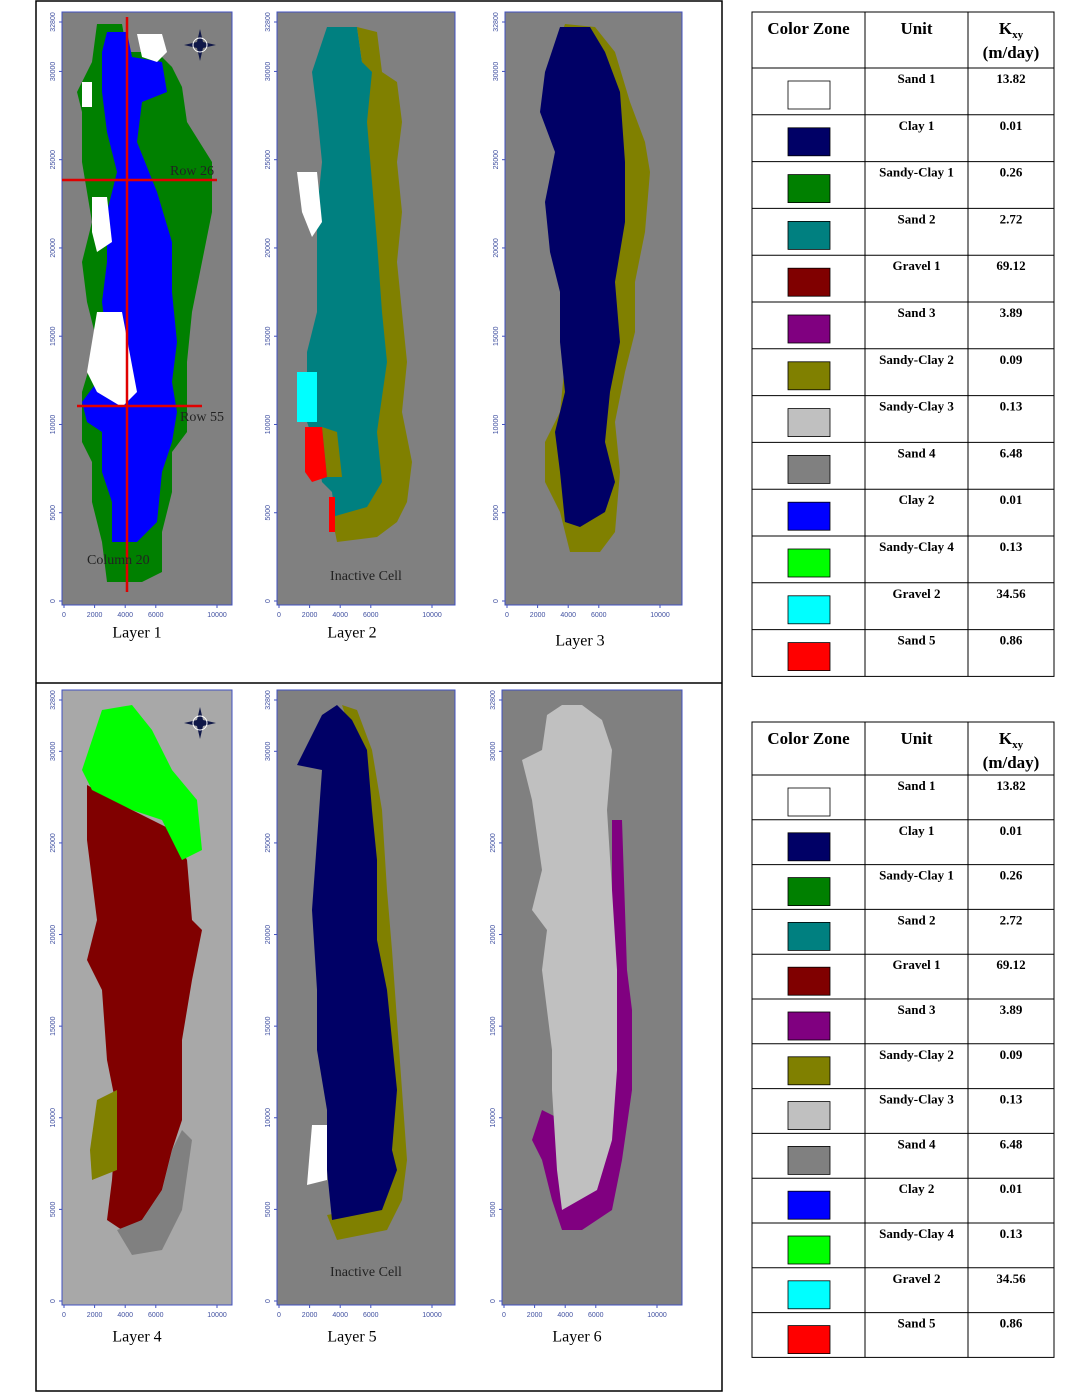 The width and height of the screenshot is (1072, 1392). What do you see at coordinates (917, 78) in the screenshot?
I see `unit-cell: Sand 1` at bounding box center [917, 78].